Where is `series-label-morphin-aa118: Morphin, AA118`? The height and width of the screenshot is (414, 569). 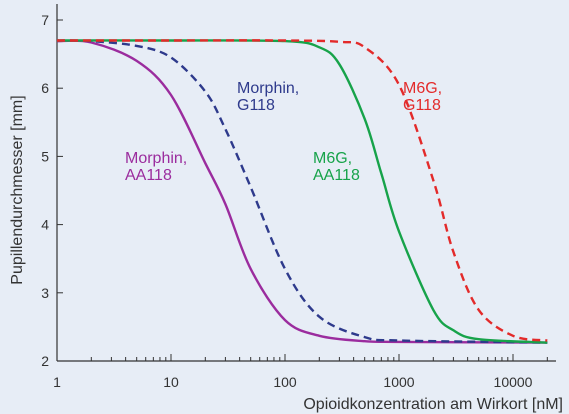 series-label-morphin-aa118: Morphin, AA118 is located at coordinates (156, 167).